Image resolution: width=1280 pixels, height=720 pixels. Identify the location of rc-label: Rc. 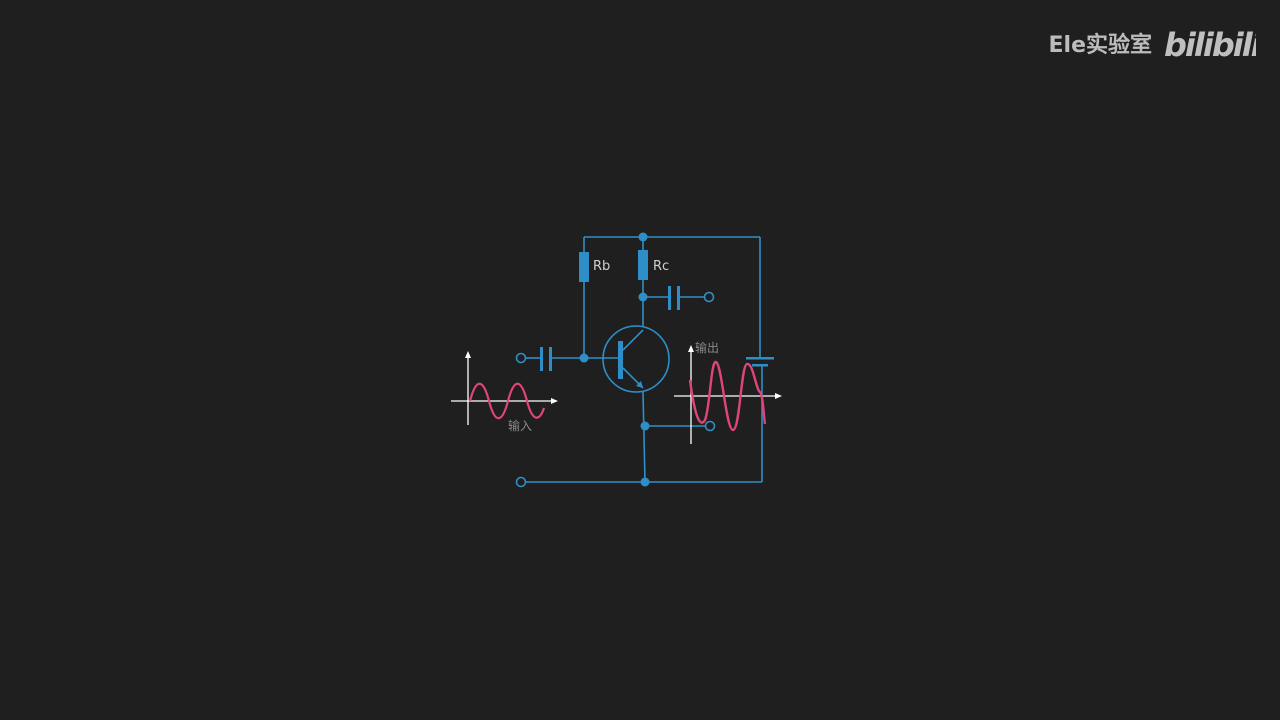
(661, 266).